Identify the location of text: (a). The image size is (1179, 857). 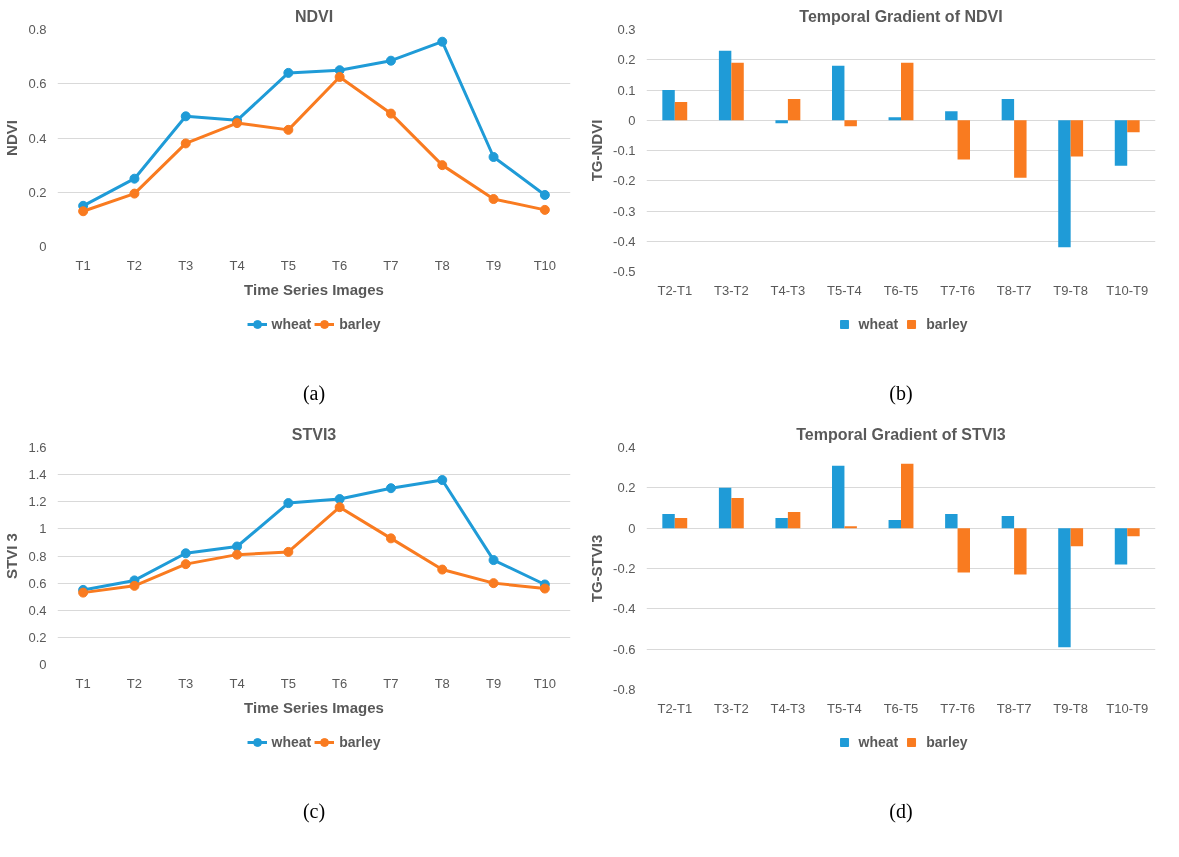
(314, 393).